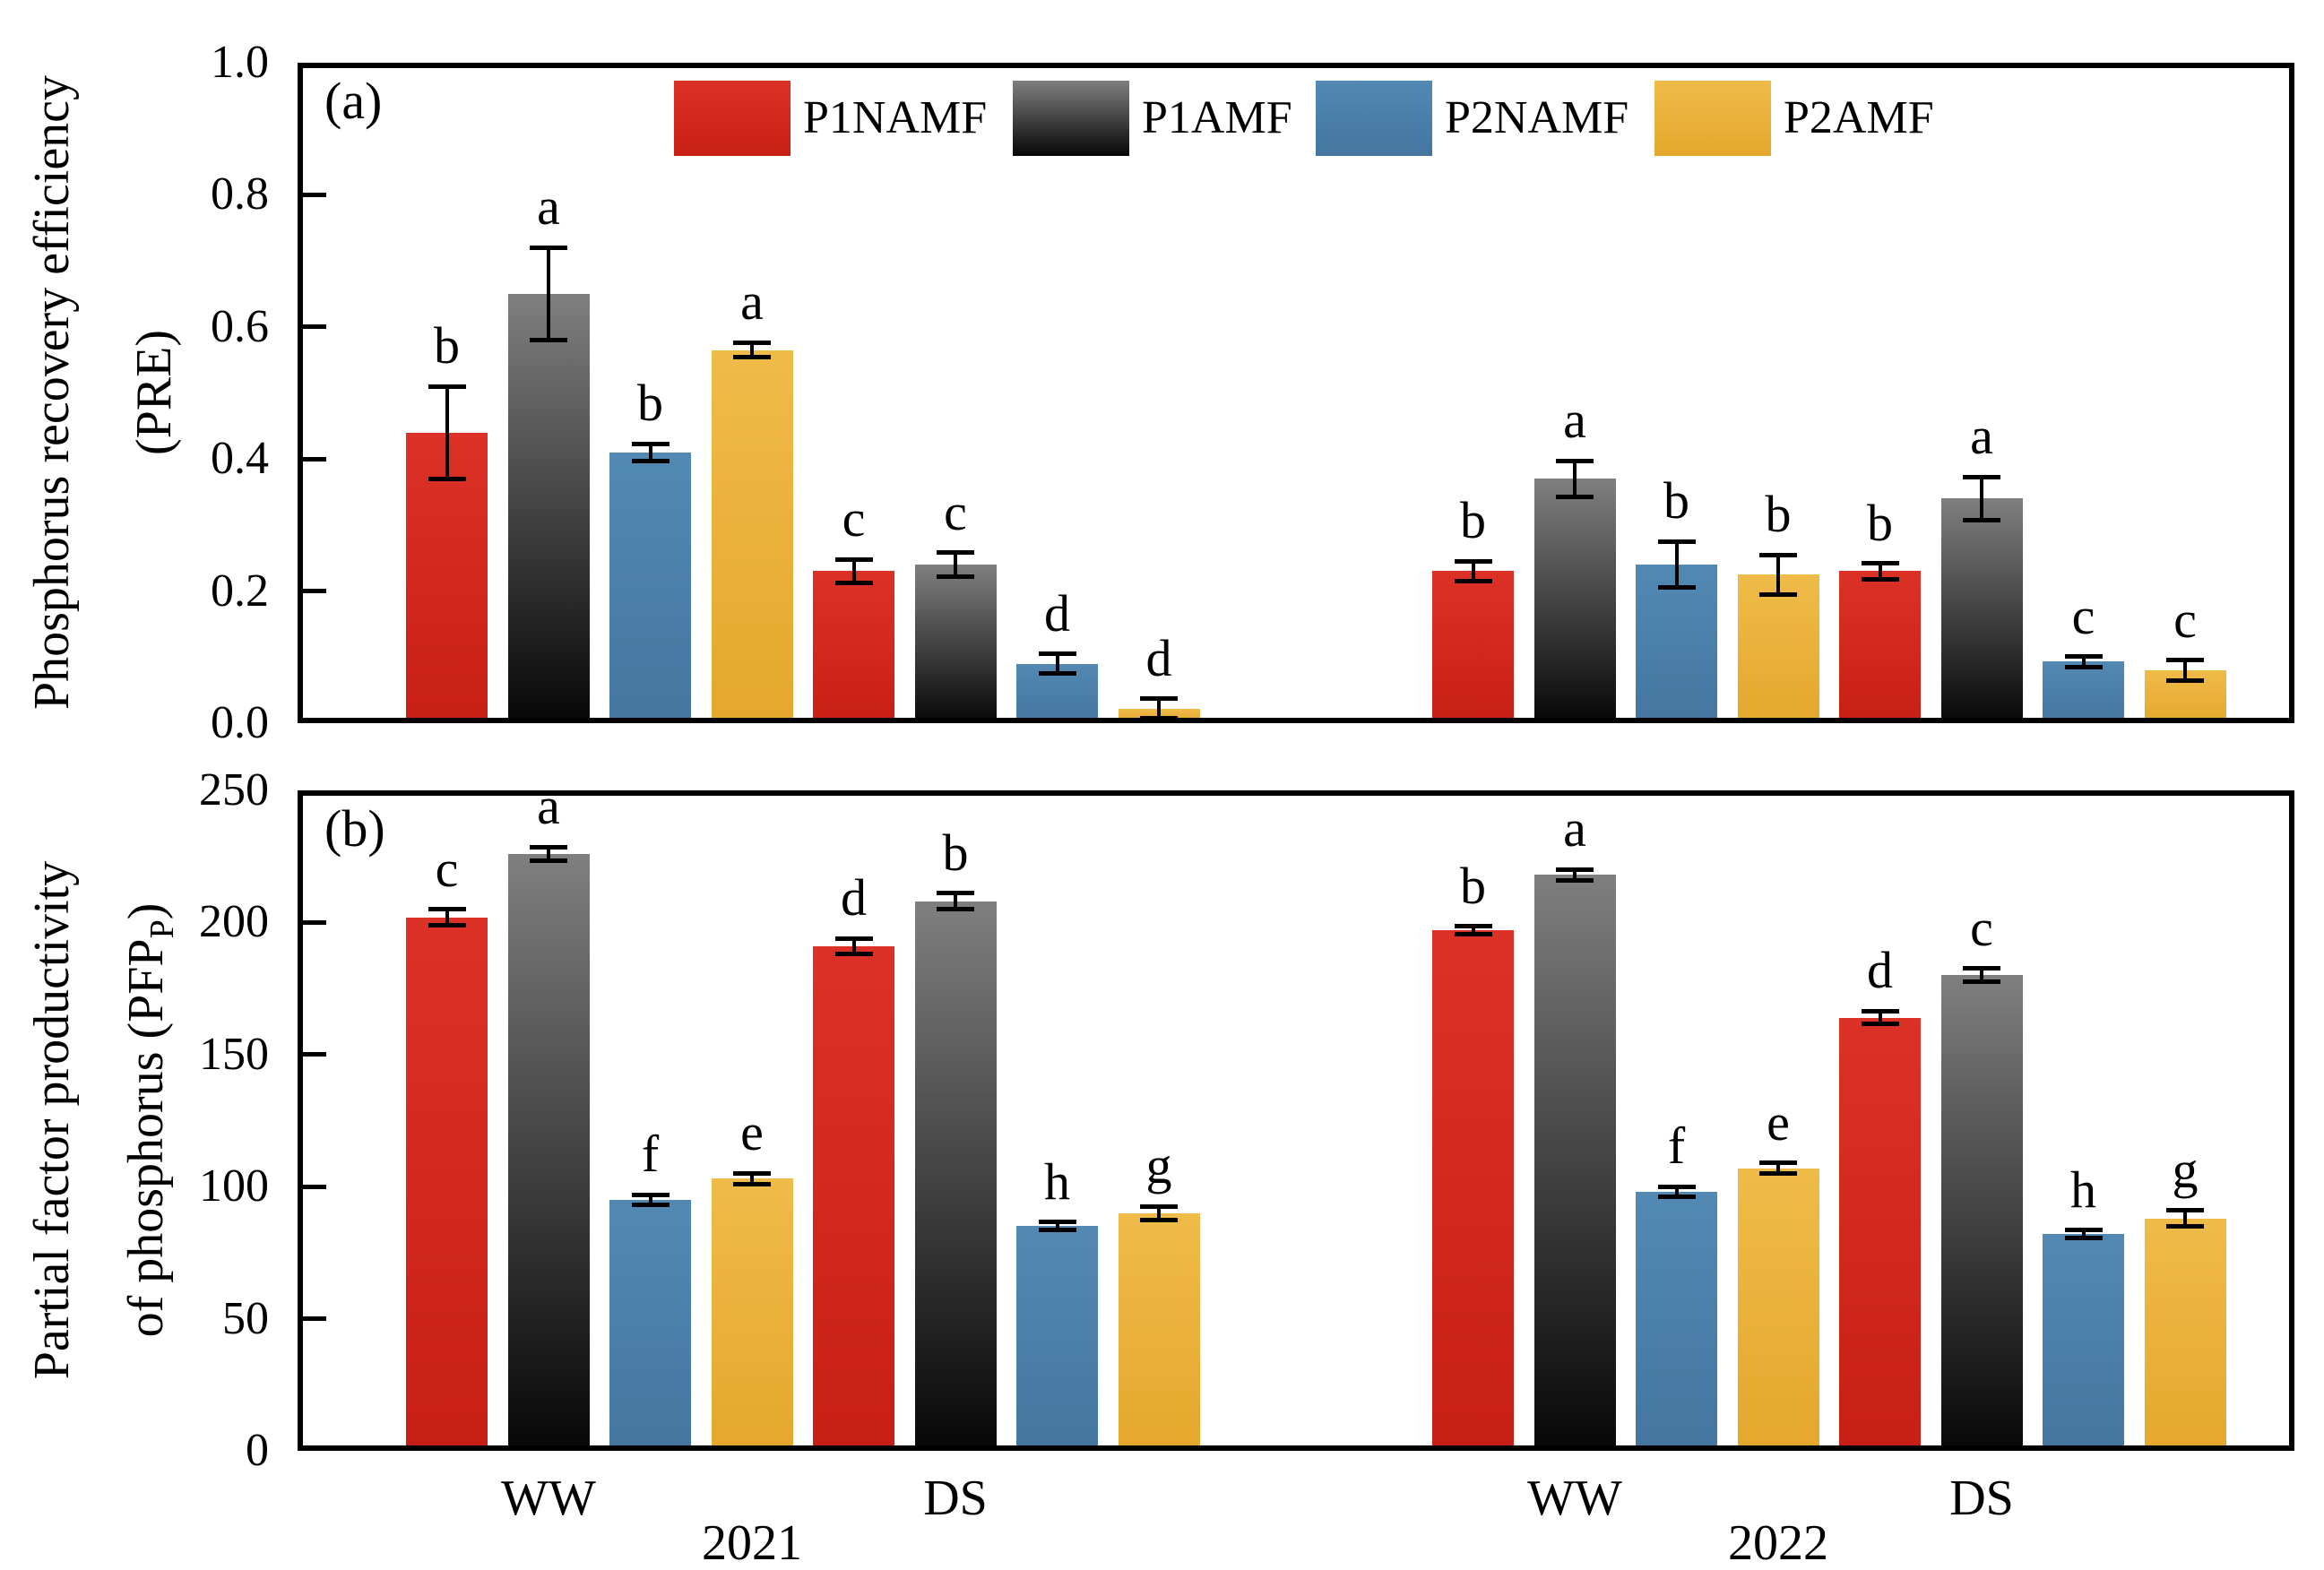 The height and width of the screenshot is (1570, 2324). Describe the element at coordinates (1374, 118) in the screenshot. I see `legend-swatch-p2namf` at that location.